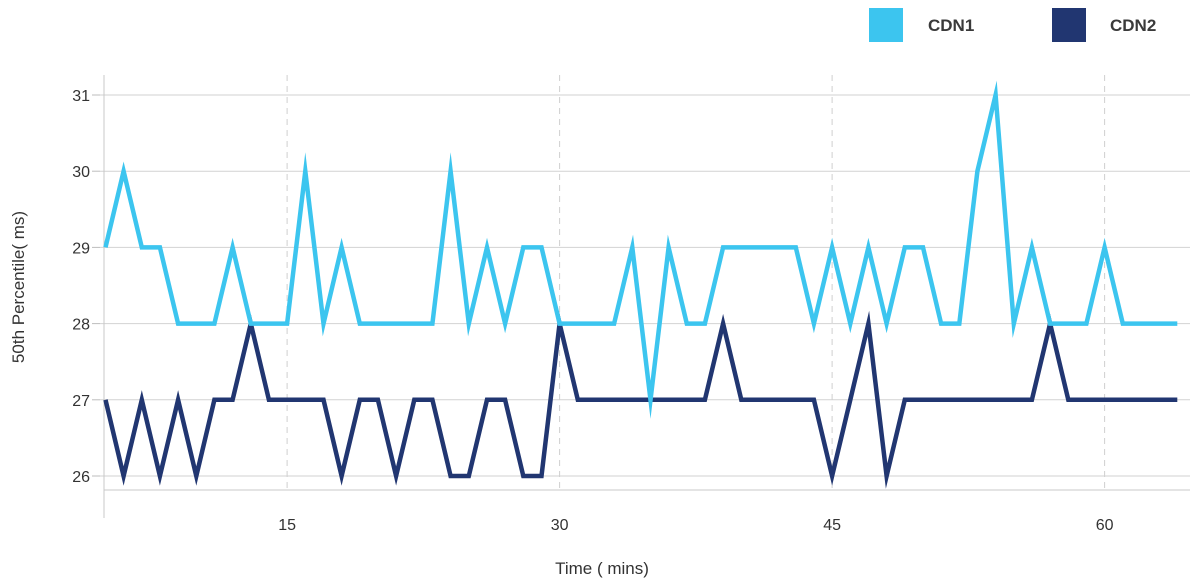 The image size is (1197, 579). Describe the element at coordinates (886, 25) in the screenshot. I see `legend-swatch-cdn1` at that location.